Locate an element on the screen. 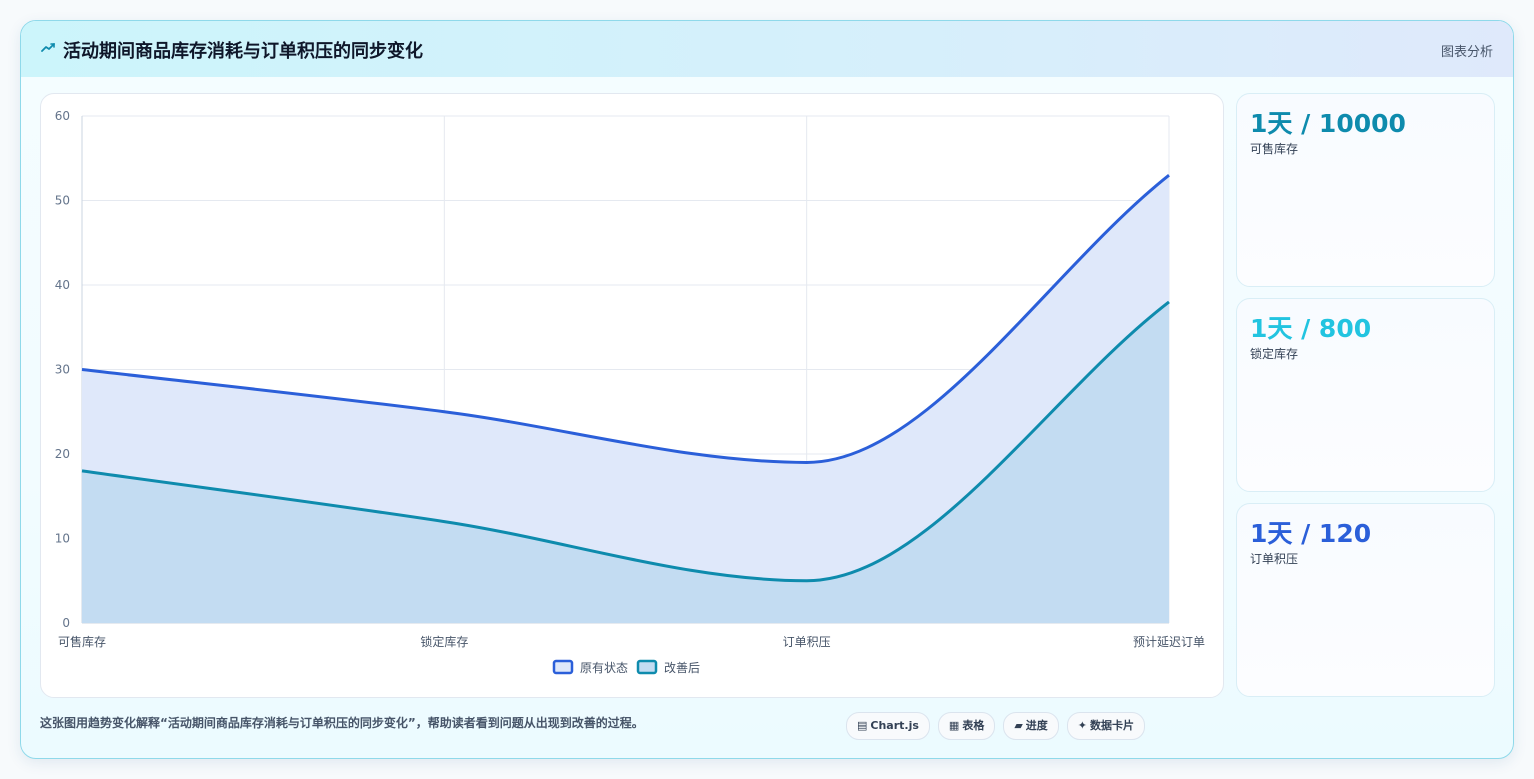  page-title: 活动期间商品库存消耗与订单积压的同步变化 is located at coordinates (243, 51).